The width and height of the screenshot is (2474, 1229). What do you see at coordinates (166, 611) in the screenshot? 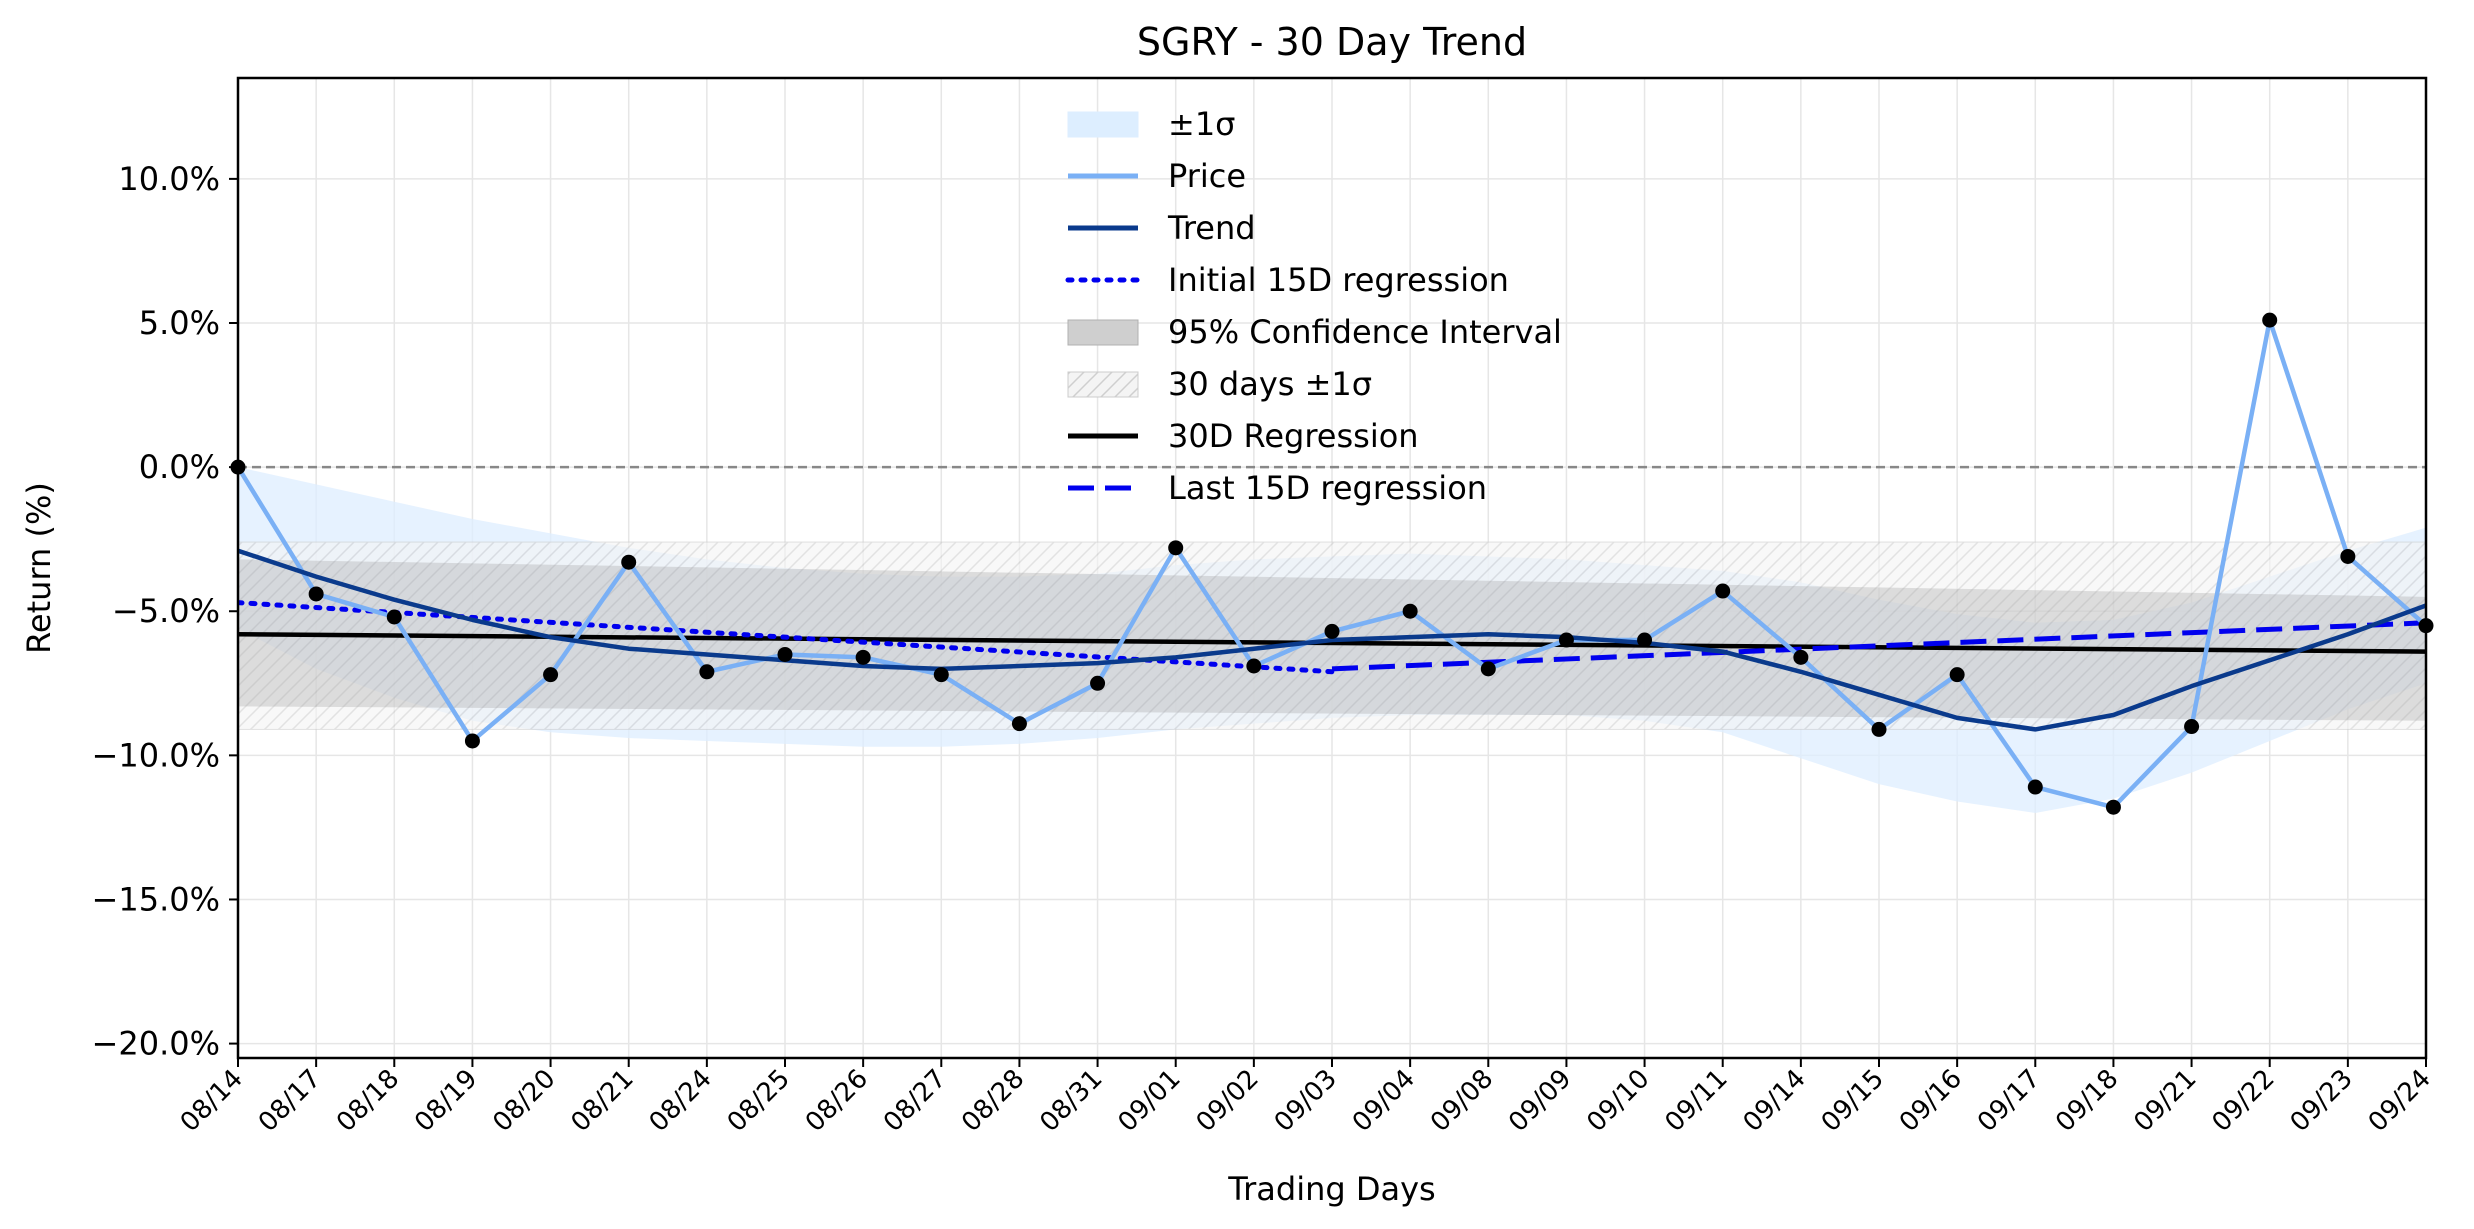
I see `y-tick-label: −5.0%` at bounding box center [166, 611].